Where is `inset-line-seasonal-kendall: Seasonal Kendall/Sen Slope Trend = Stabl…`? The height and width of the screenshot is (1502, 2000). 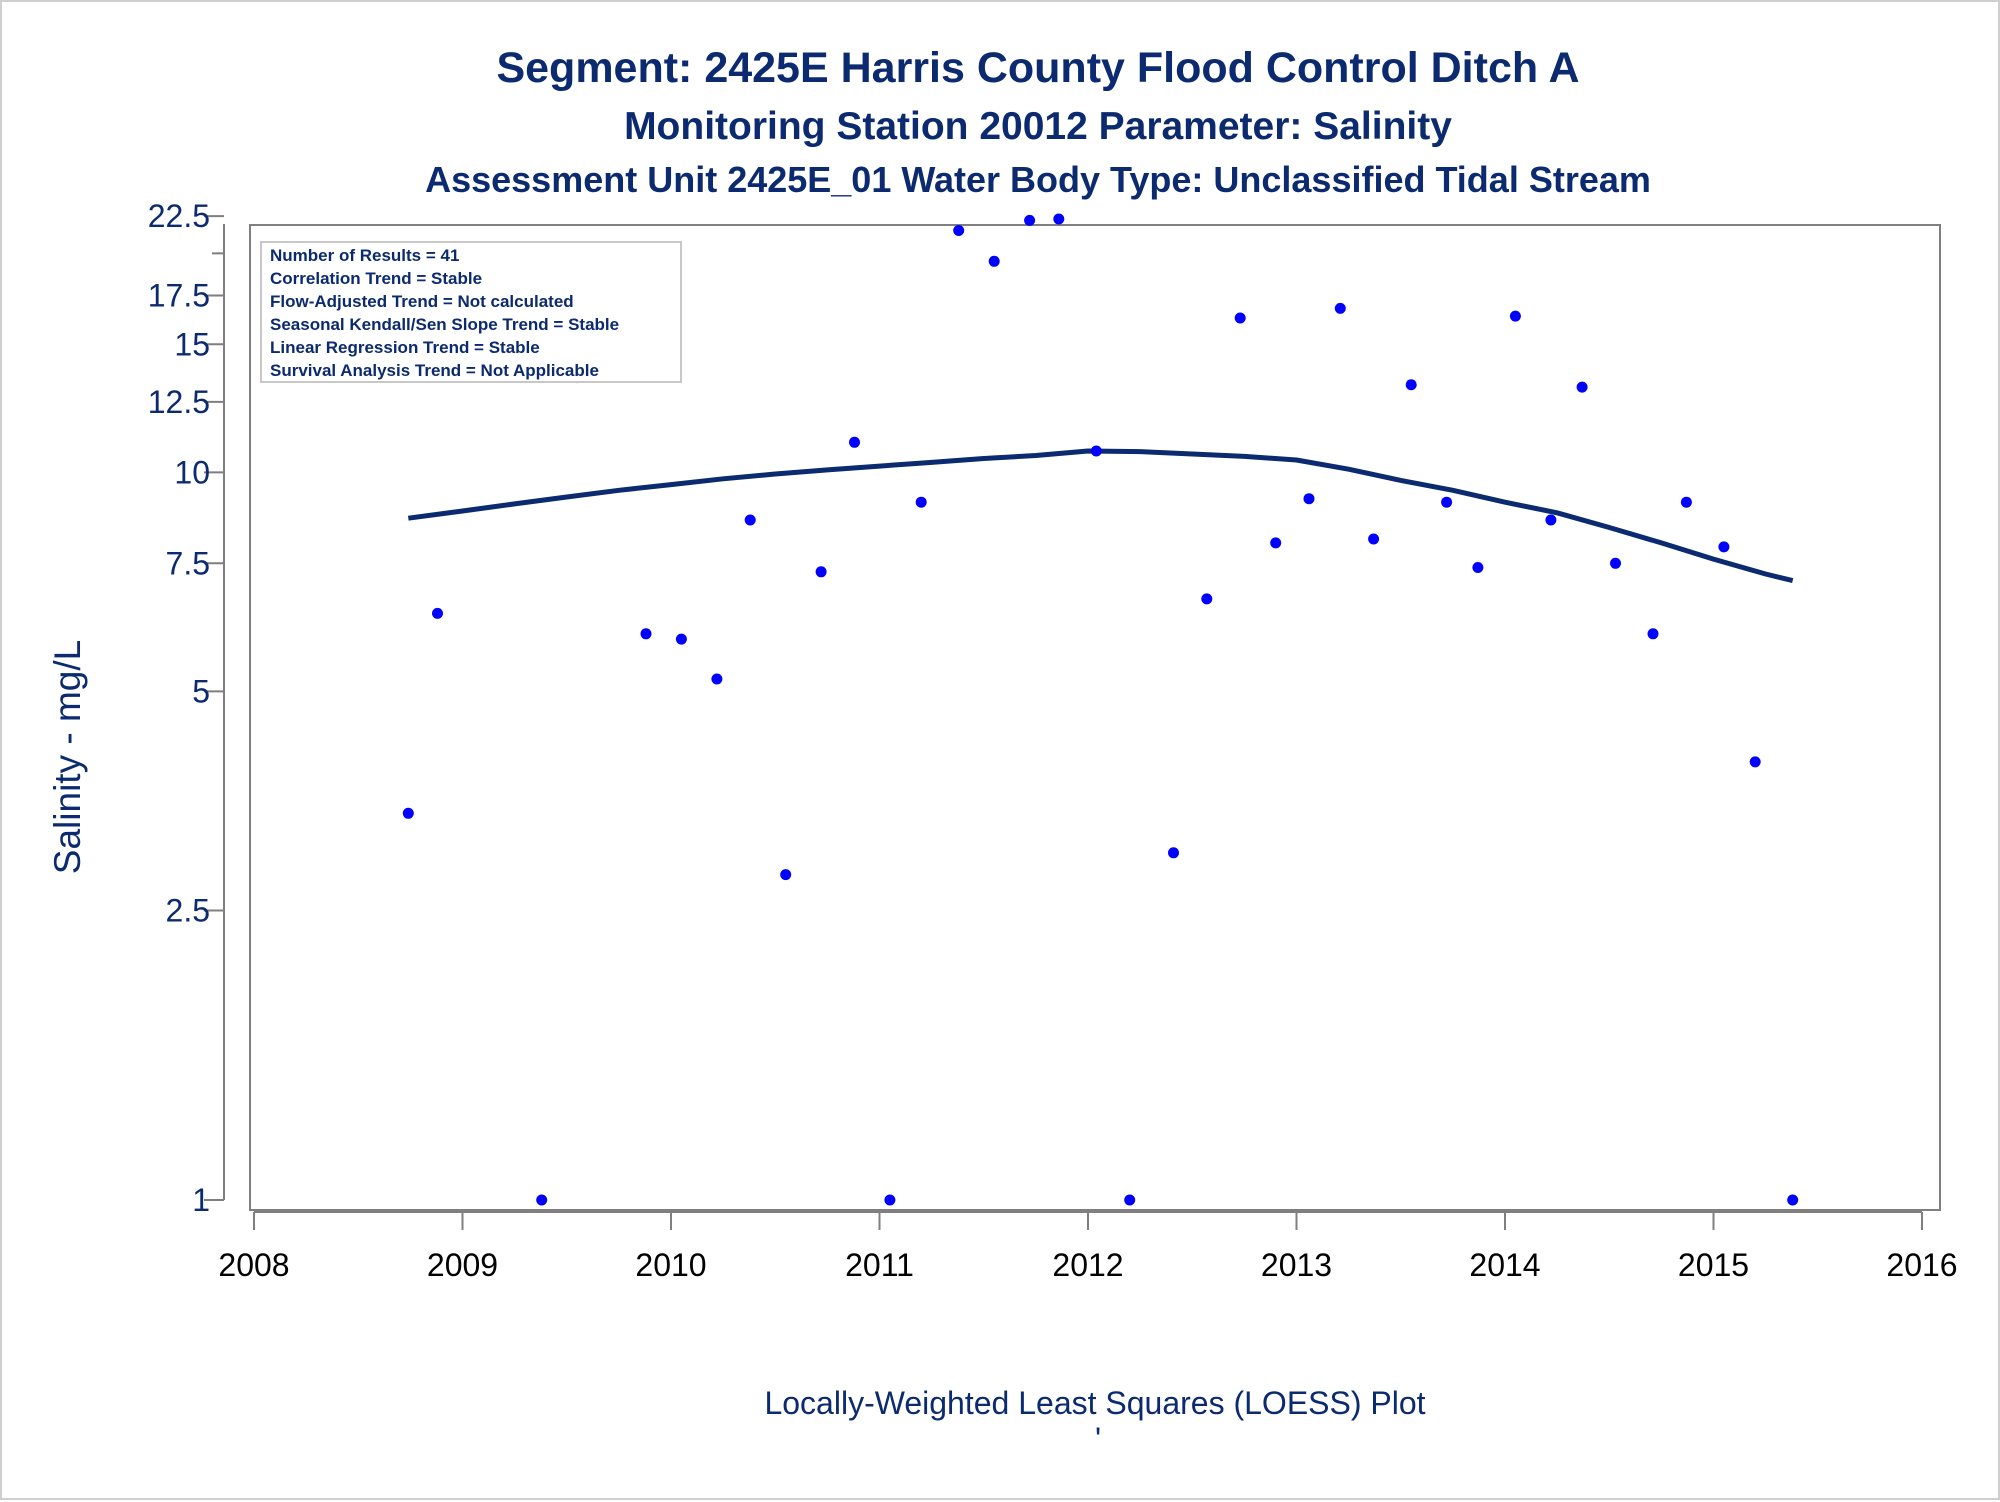
inset-line-seasonal-kendall: Seasonal Kendall/Sen Slope Trend = Stabl… is located at coordinates (444, 324).